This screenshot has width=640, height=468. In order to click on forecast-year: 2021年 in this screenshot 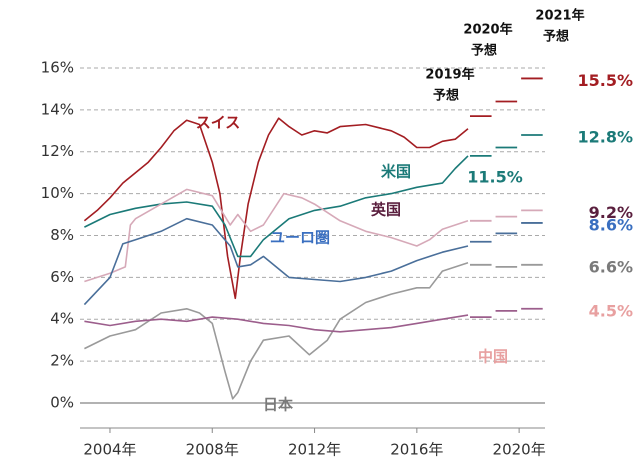, I will do `click(559, 16)`.